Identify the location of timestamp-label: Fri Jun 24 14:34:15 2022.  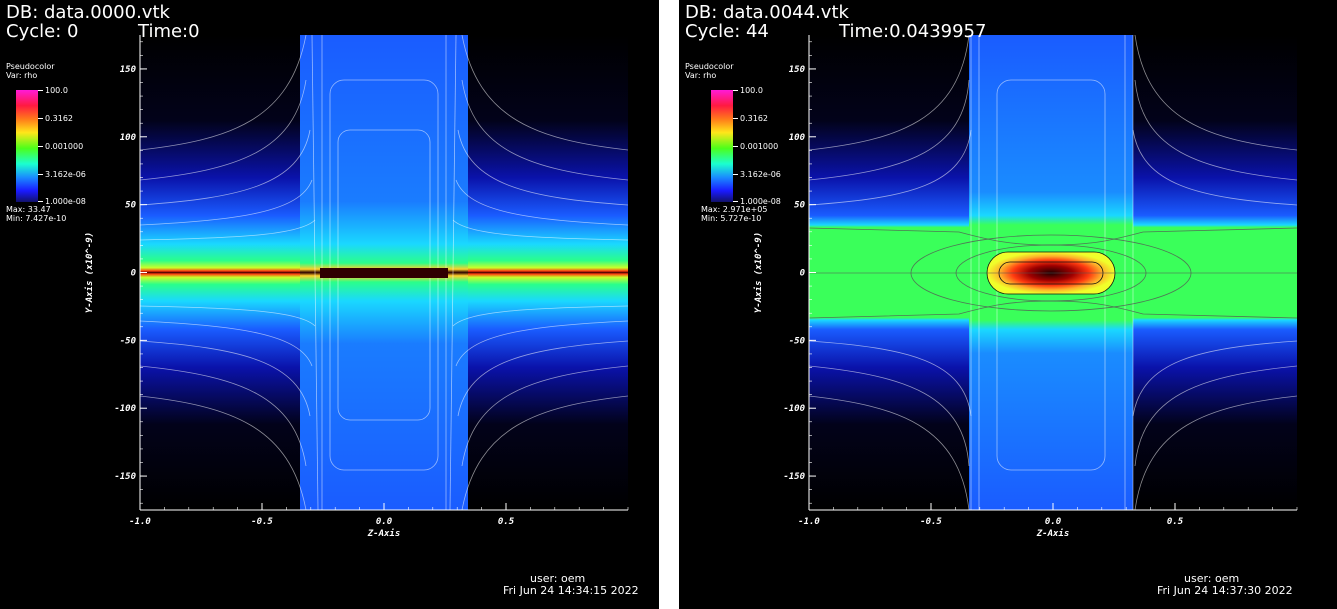
(571, 590).